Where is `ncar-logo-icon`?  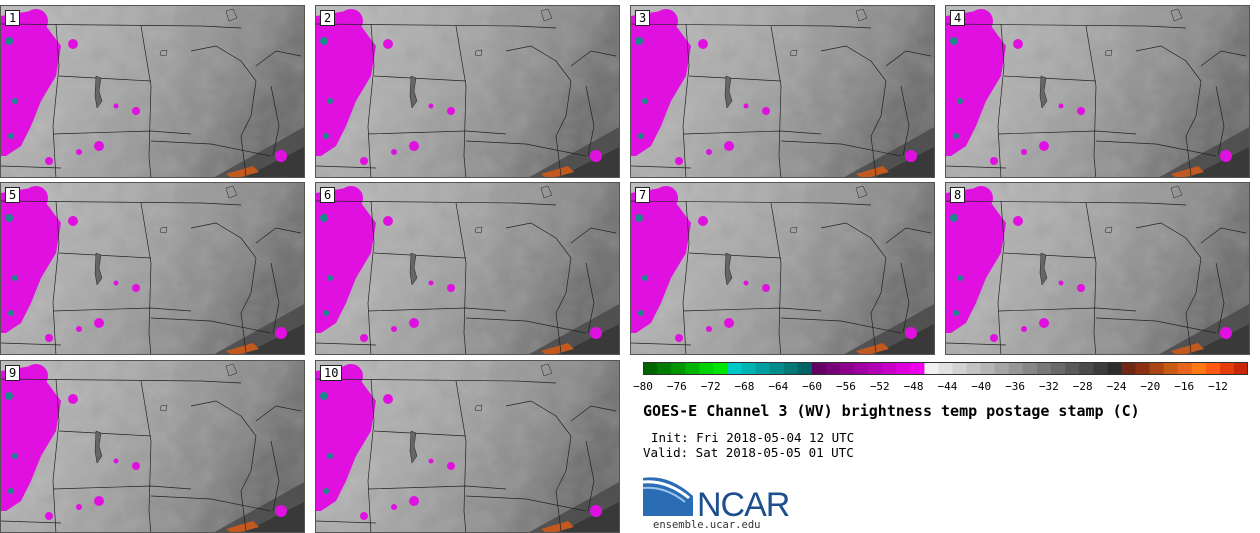 ncar-logo-icon is located at coordinates (668, 496).